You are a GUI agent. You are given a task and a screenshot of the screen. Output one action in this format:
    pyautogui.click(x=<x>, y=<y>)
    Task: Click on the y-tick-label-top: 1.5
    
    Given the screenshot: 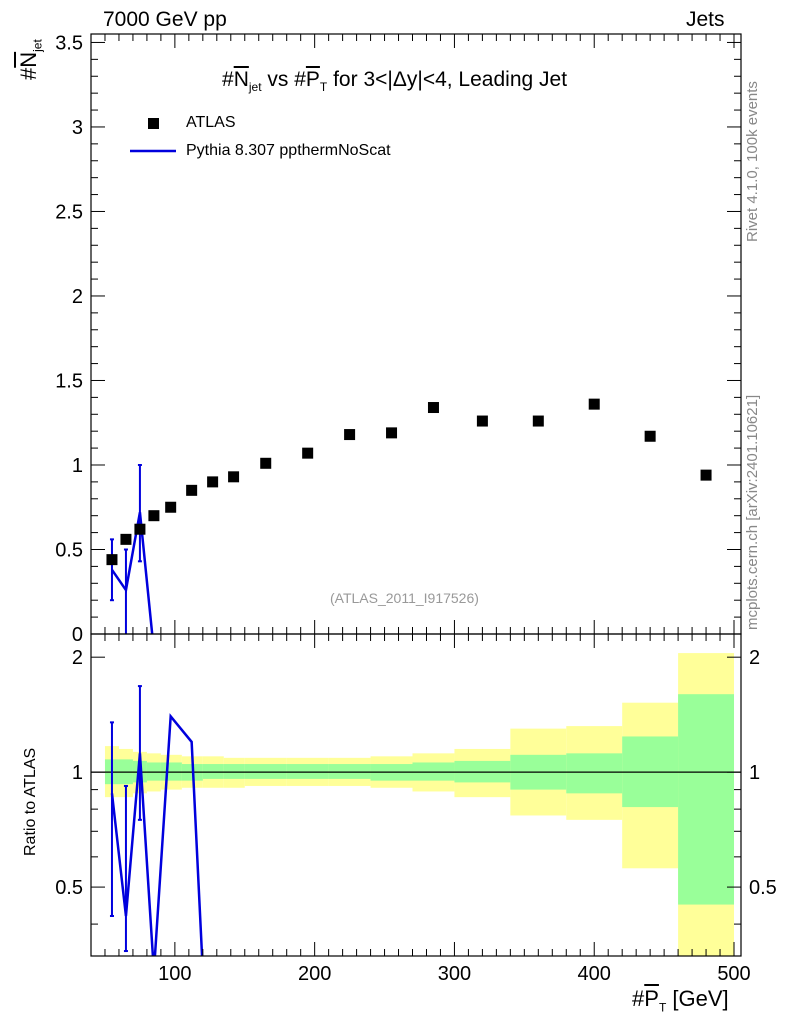 What is the action you would take?
    pyautogui.click(x=69, y=381)
    